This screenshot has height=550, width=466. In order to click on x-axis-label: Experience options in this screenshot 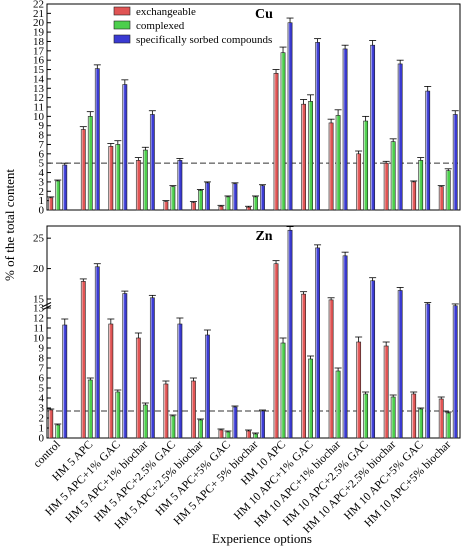, I will do `click(262, 538)`.